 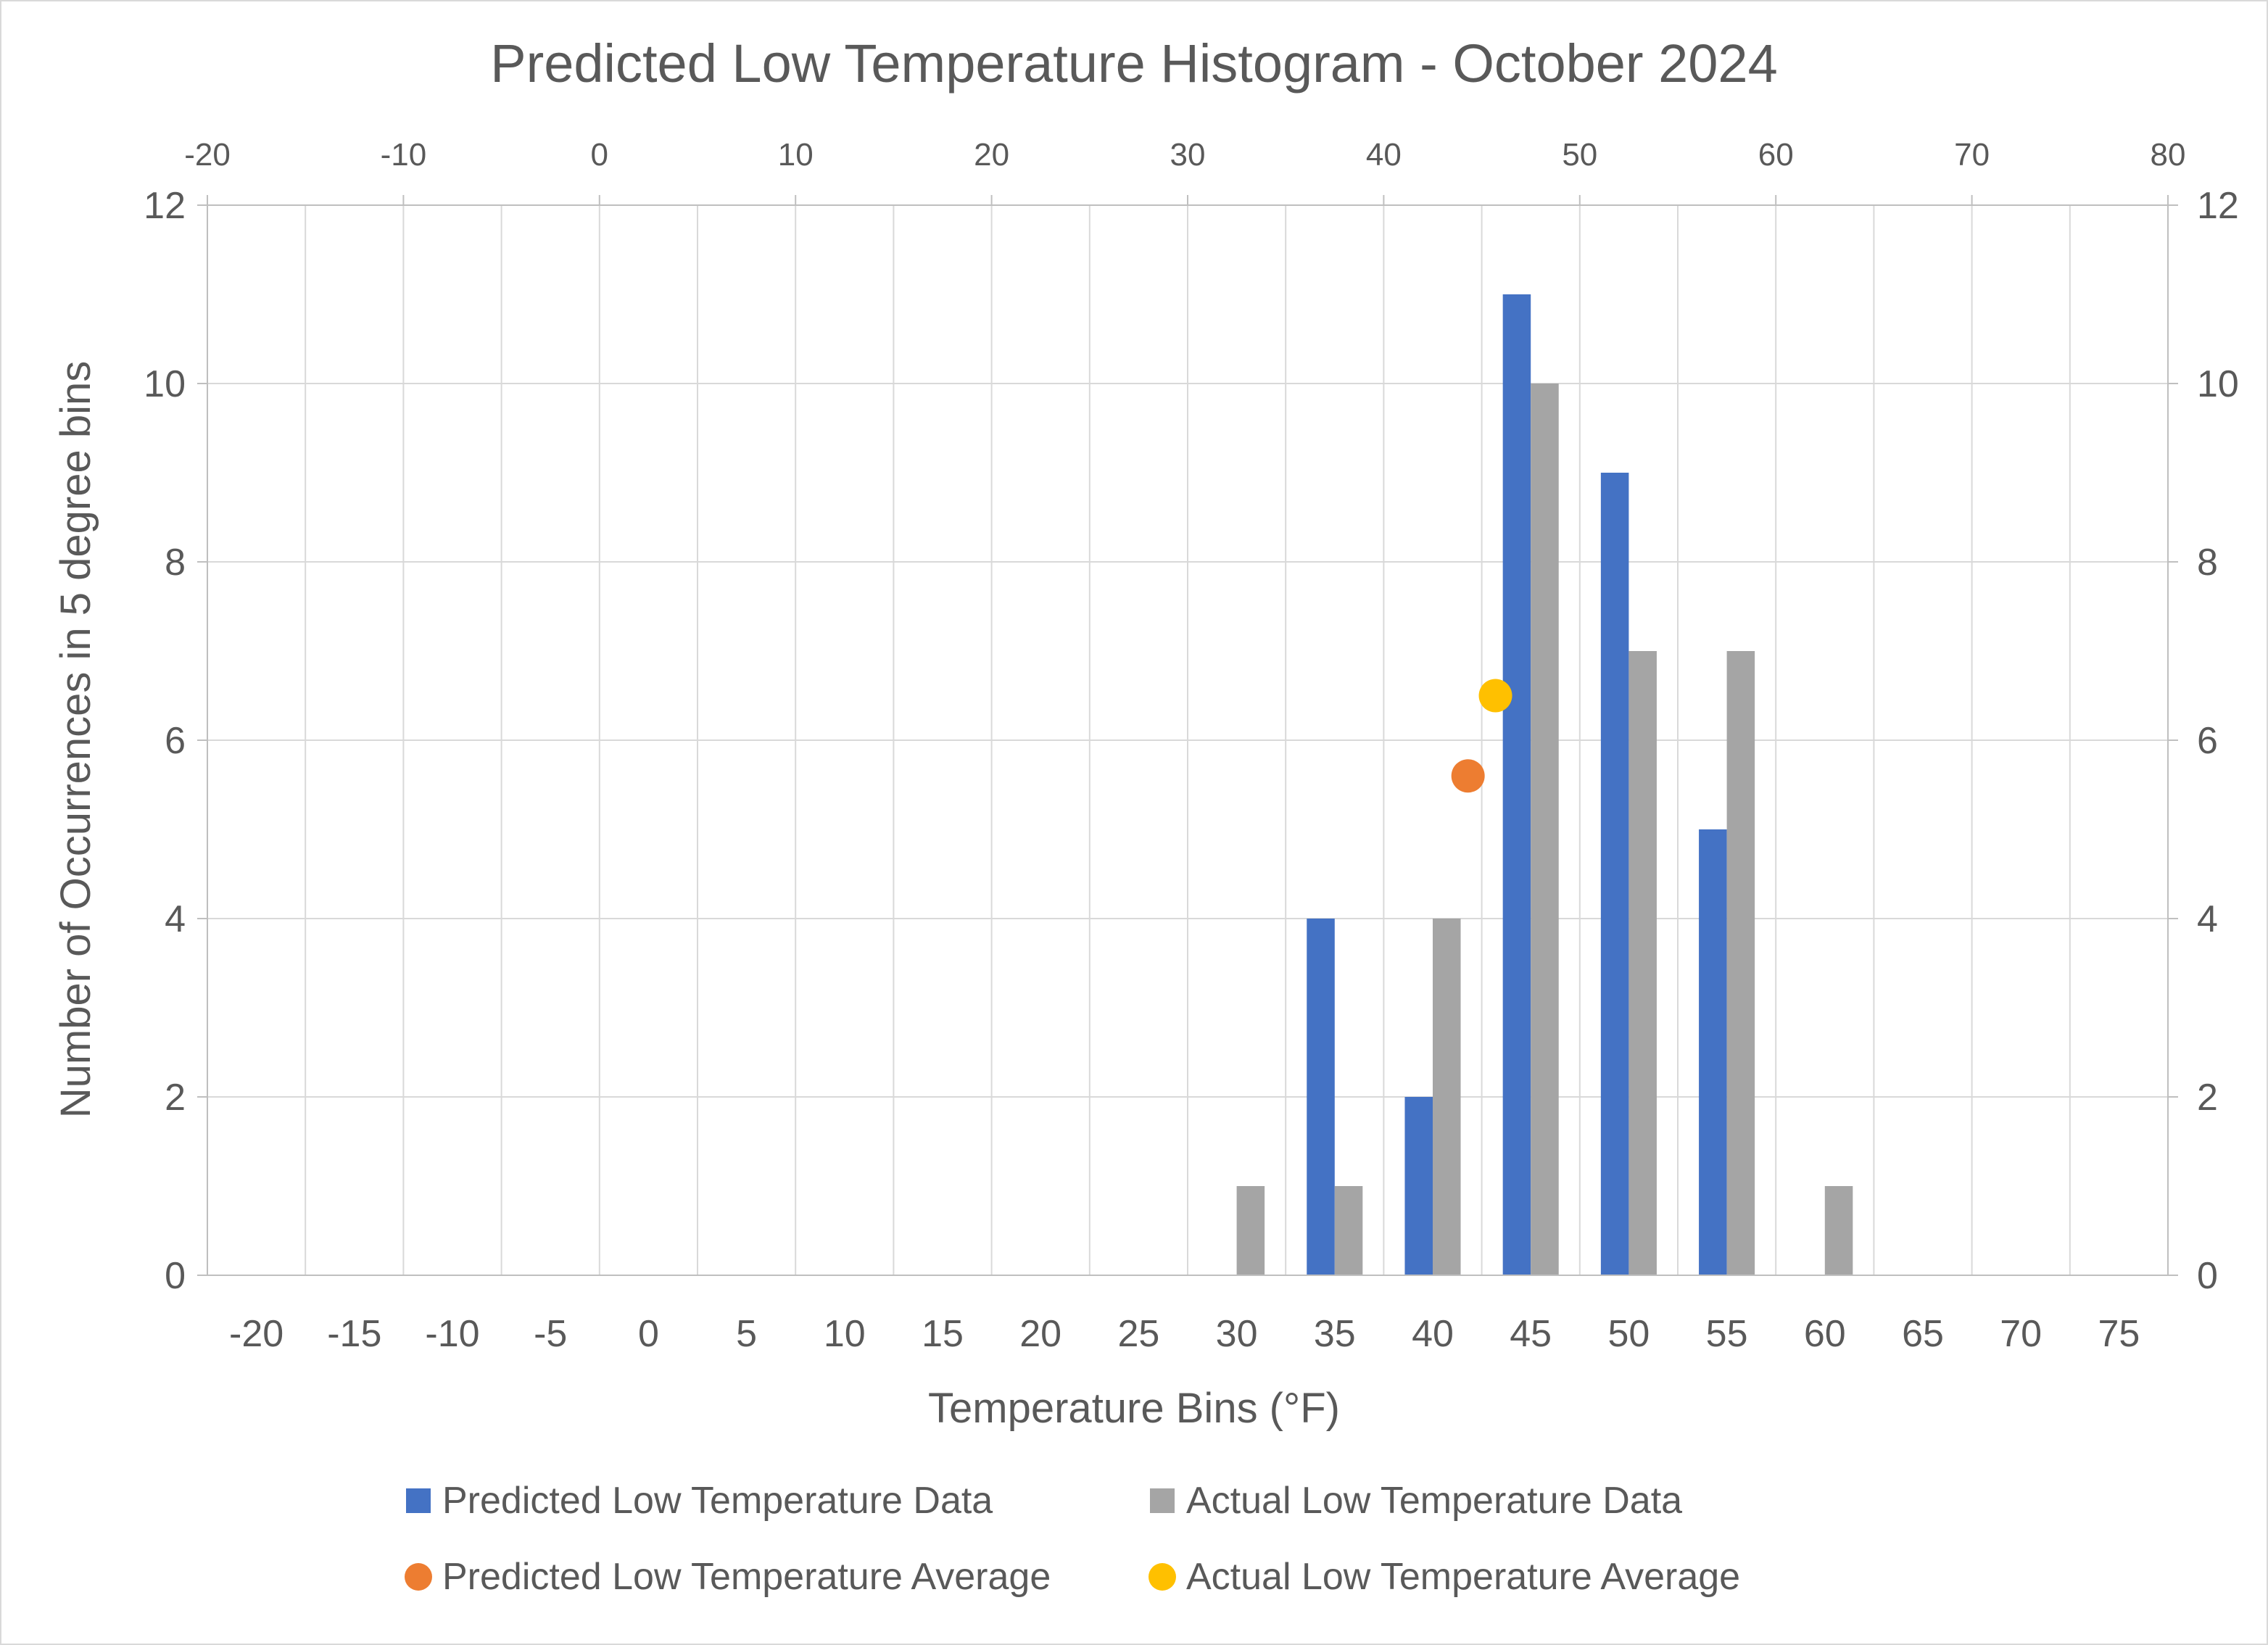 What do you see at coordinates (1040, 1334) in the screenshot?
I see `x-tick-label: 20` at bounding box center [1040, 1334].